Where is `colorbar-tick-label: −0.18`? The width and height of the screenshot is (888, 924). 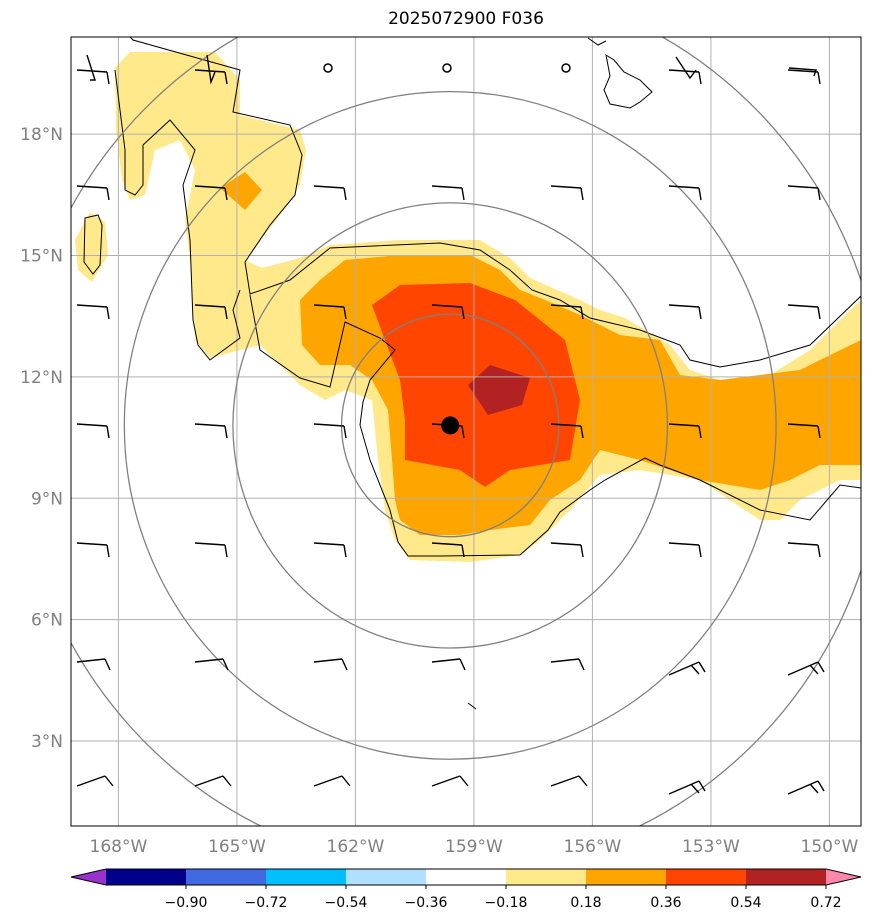
colorbar-tick-label: −0.18 is located at coordinates (506, 903).